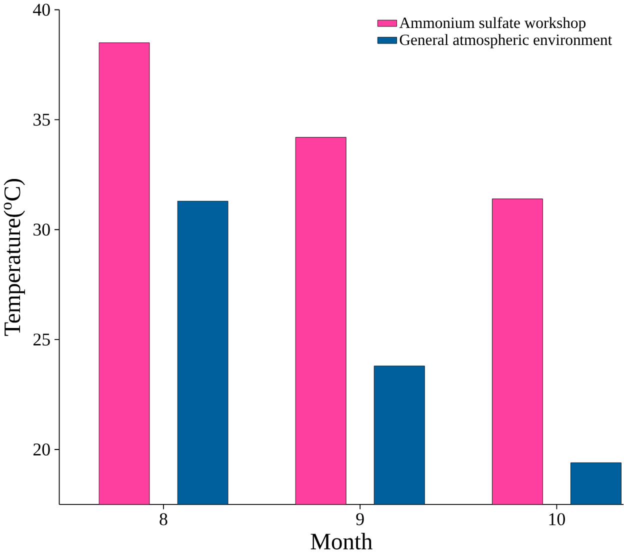 The height and width of the screenshot is (553, 624). Describe the element at coordinates (164, 519) in the screenshot. I see `x-tick-label: 8` at that location.